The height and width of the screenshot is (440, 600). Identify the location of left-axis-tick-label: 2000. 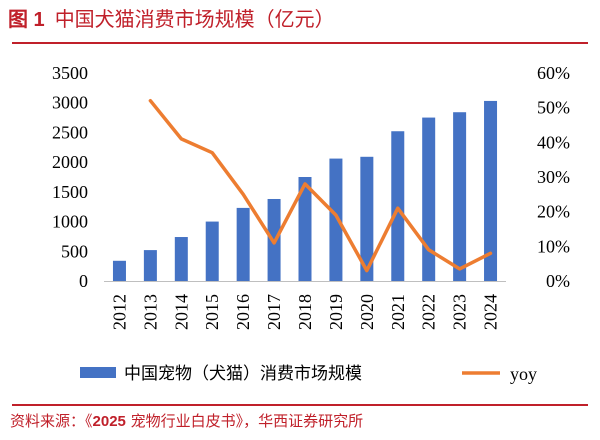
(70, 162).